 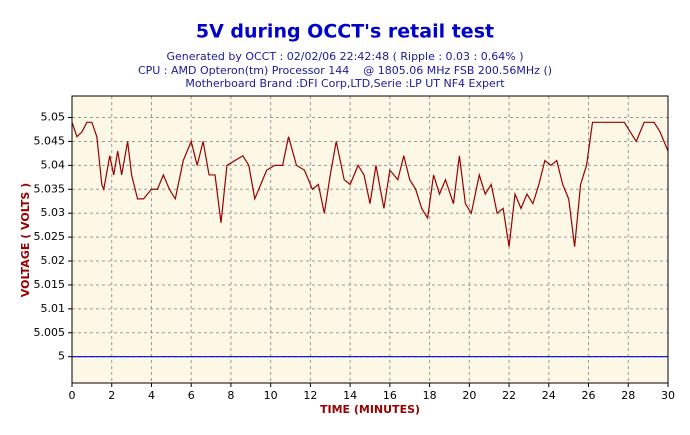 What do you see at coordinates (509, 395) in the screenshot?
I see `x-tick-label: 22` at bounding box center [509, 395].